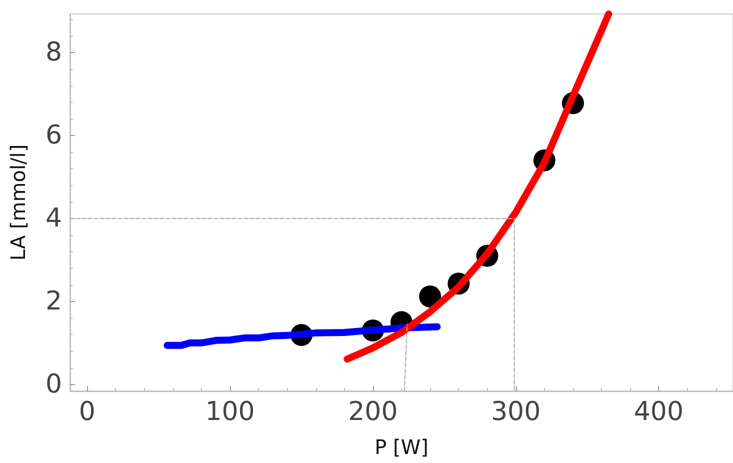 The image size is (733, 463). I want to click on x-tick-label: 200, so click(373, 412).